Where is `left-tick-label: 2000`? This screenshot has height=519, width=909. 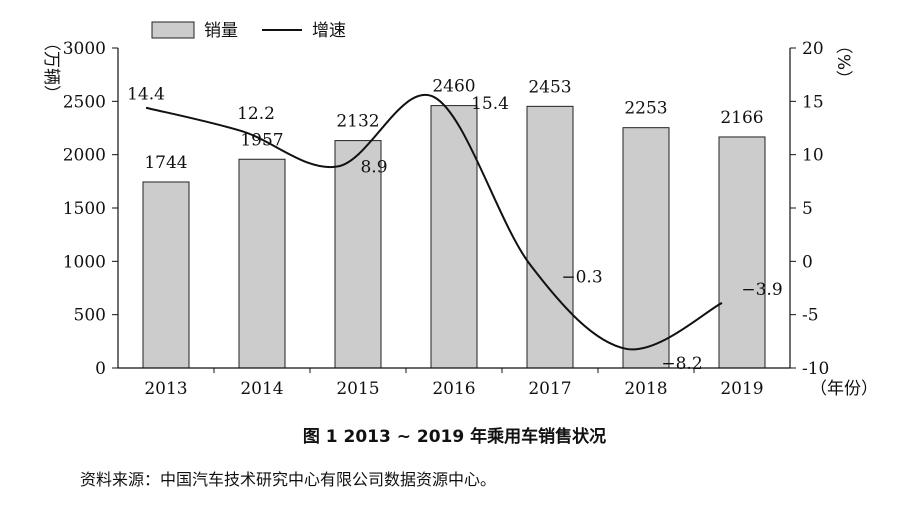
left-tick-label: 2000 is located at coordinates (84, 156).